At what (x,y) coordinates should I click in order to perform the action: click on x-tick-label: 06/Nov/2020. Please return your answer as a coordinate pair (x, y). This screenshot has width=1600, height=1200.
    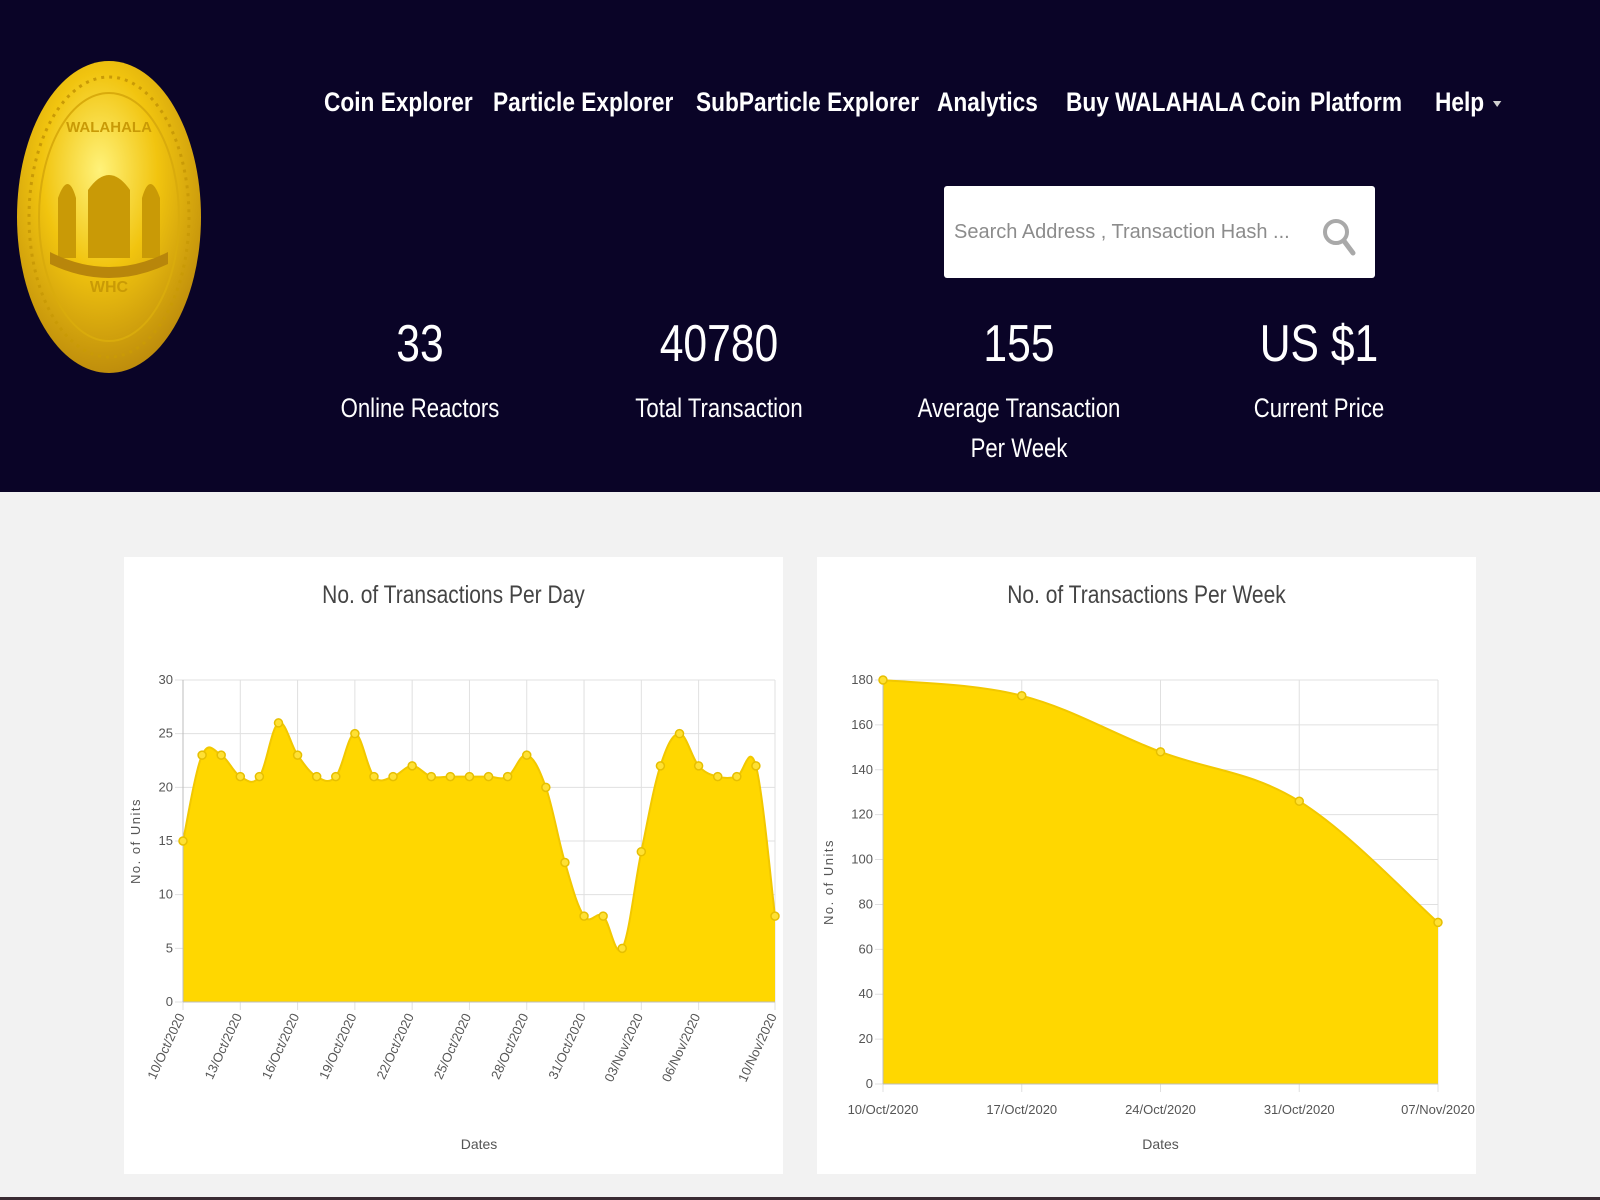
    Looking at the image, I should click on (681, 1047).